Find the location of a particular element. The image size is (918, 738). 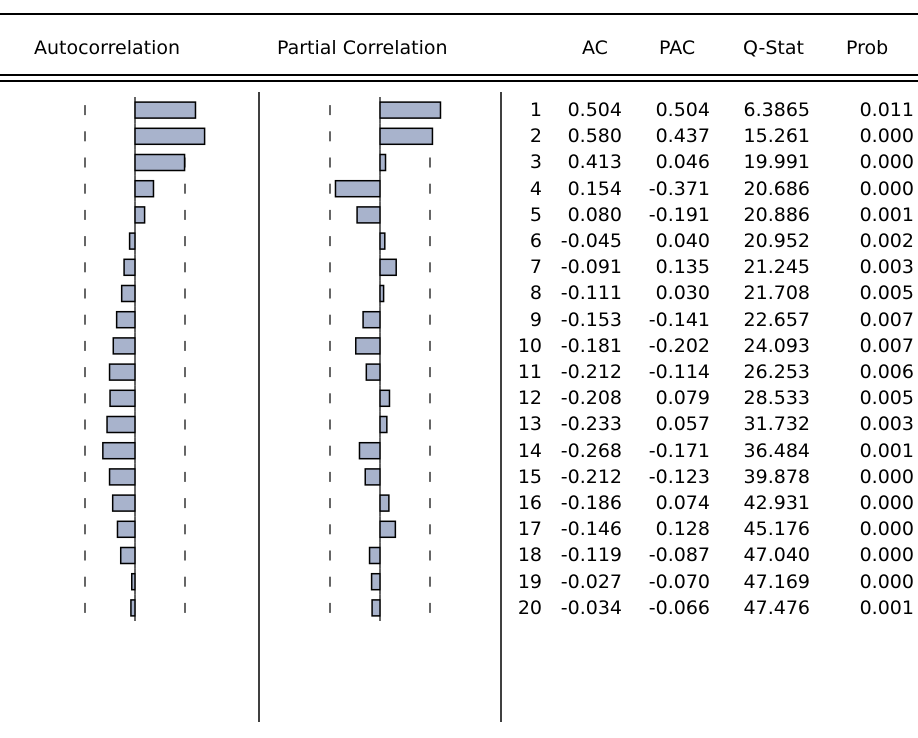

lag-cell: 16 is located at coordinates (529, 503).